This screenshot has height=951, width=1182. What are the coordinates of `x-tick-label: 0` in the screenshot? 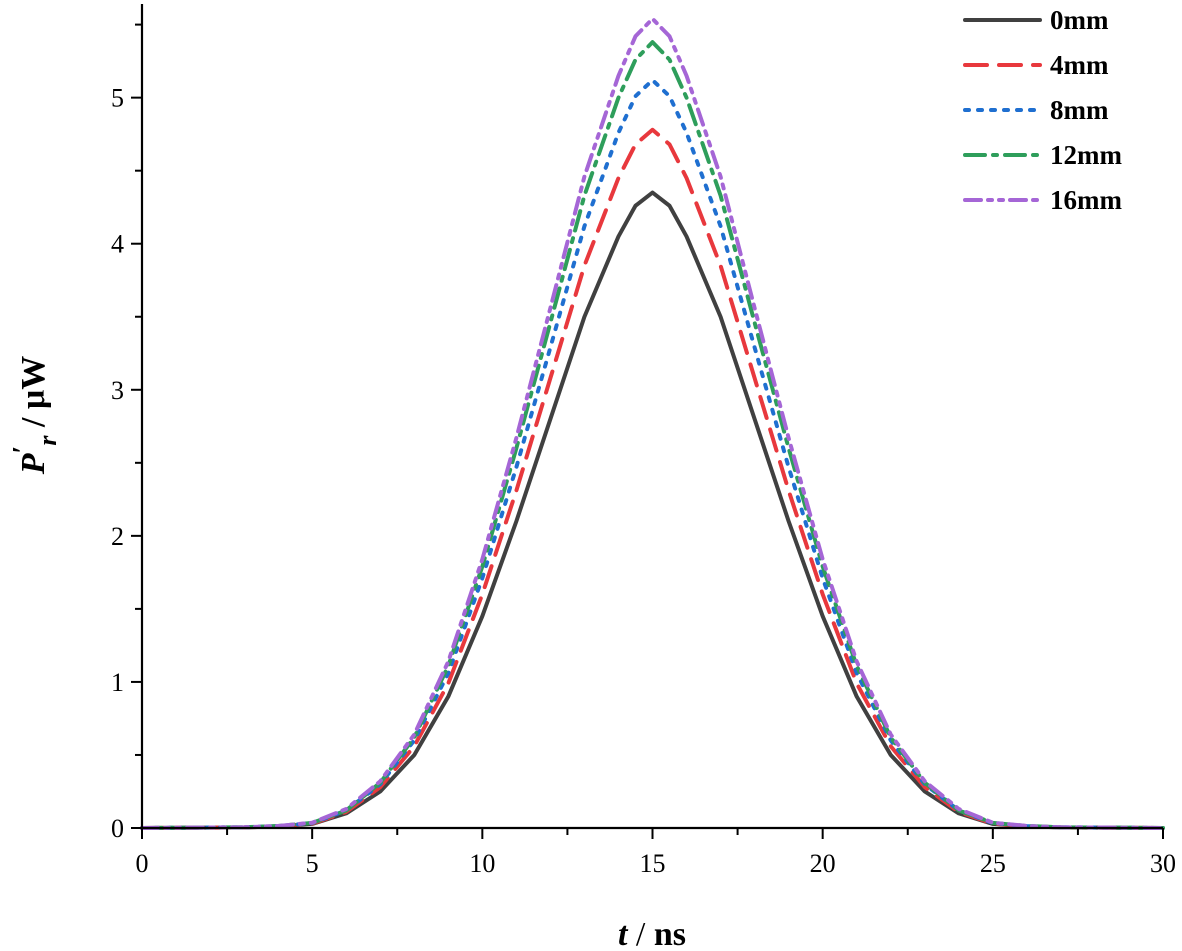 It's located at (142, 863).